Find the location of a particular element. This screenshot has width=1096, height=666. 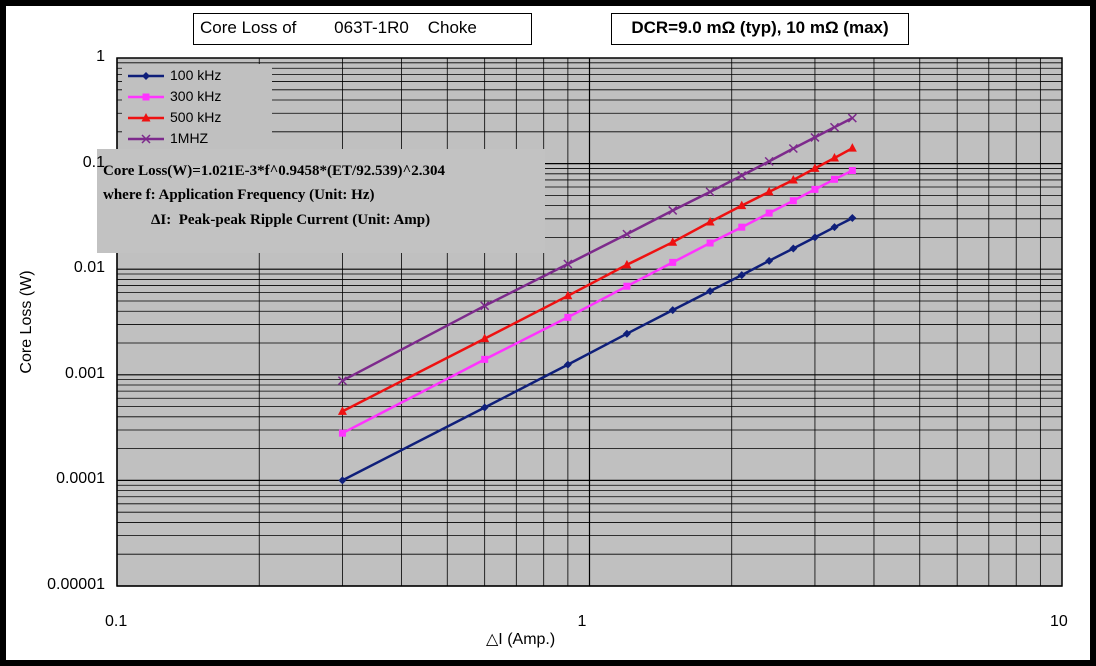

legend-item: 500 kHz is located at coordinates (197, 118).